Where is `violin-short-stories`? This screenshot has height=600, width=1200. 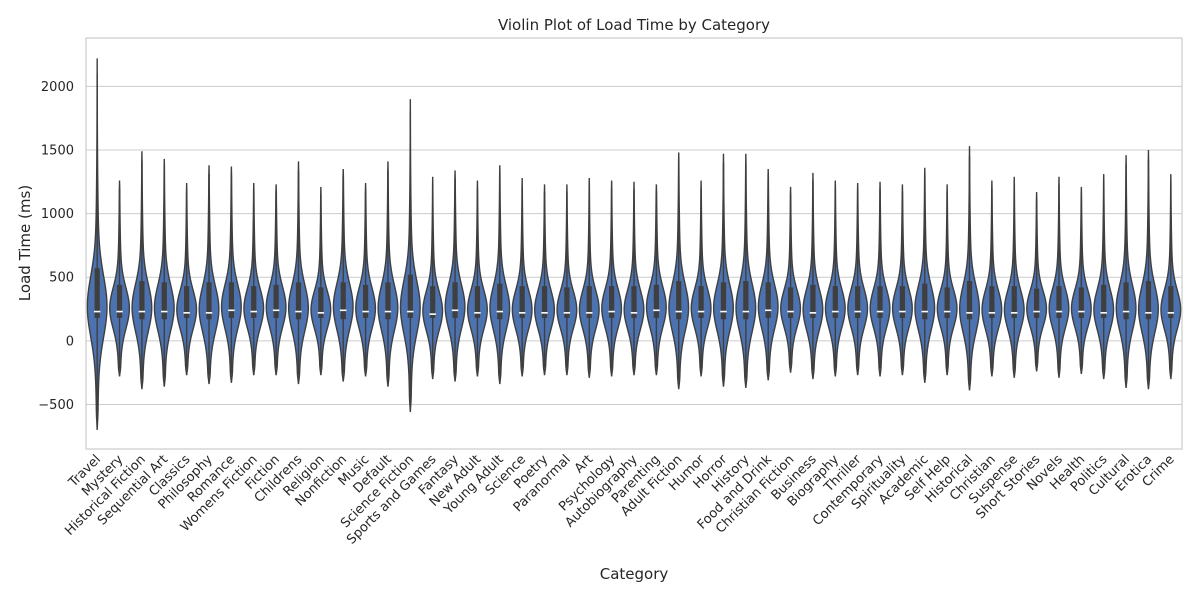 violin-short-stories is located at coordinates (1037, 281).